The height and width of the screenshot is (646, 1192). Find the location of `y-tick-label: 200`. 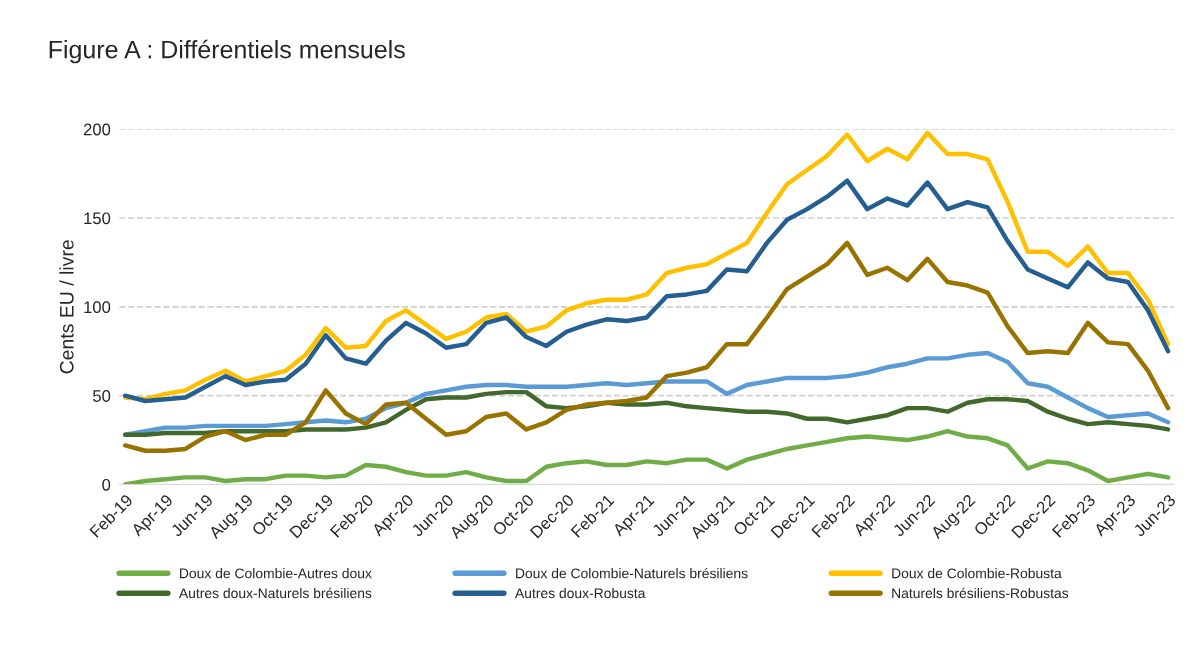

y-tick-label: 200 is located at coordinates (97, 129).